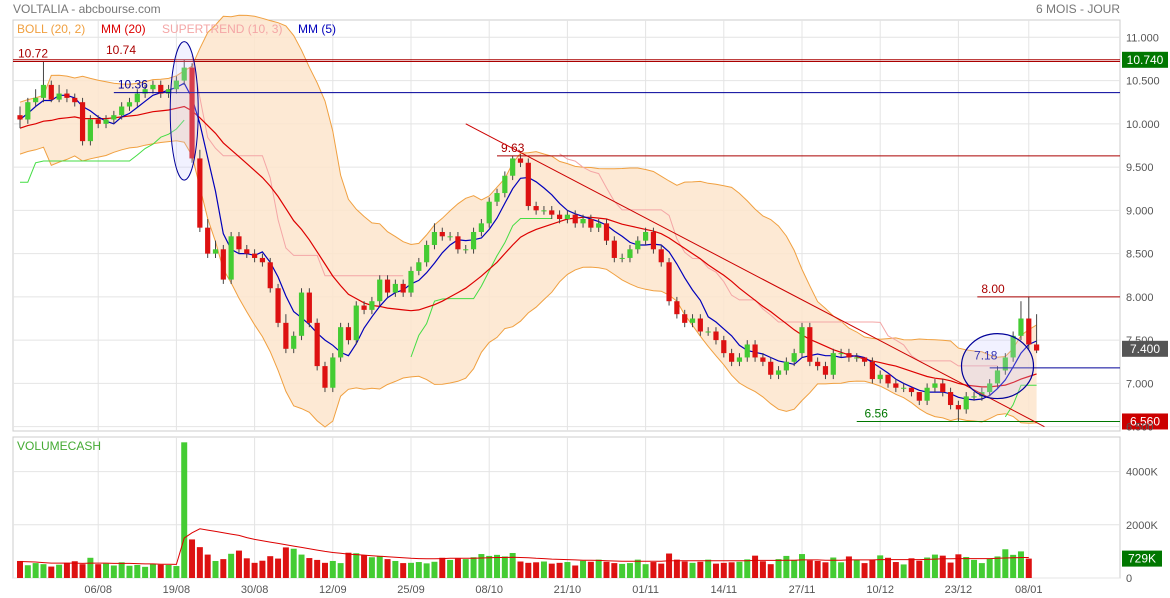  I want to click on level-label-8-00: 8.00, so click(993, 289).